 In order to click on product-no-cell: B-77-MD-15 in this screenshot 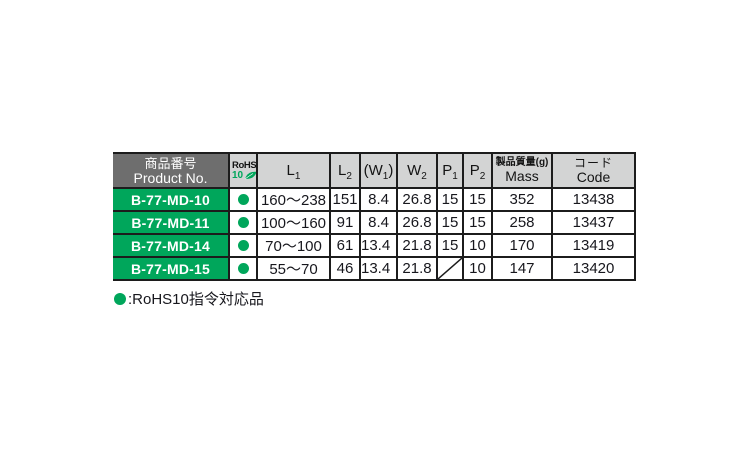, I will do `click(171, 268)`.